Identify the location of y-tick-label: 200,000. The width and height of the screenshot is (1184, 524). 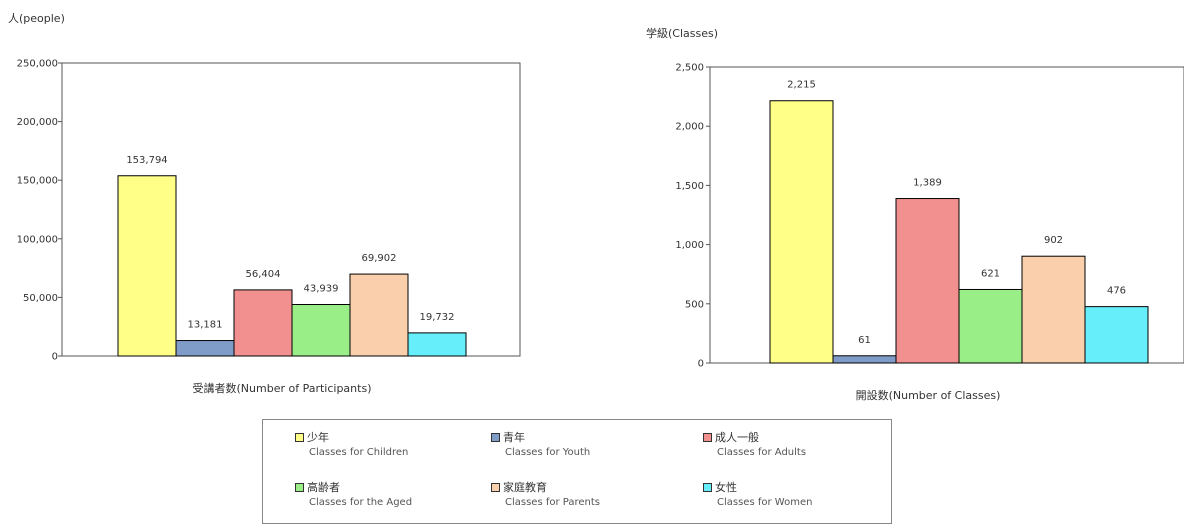
(37, 122).